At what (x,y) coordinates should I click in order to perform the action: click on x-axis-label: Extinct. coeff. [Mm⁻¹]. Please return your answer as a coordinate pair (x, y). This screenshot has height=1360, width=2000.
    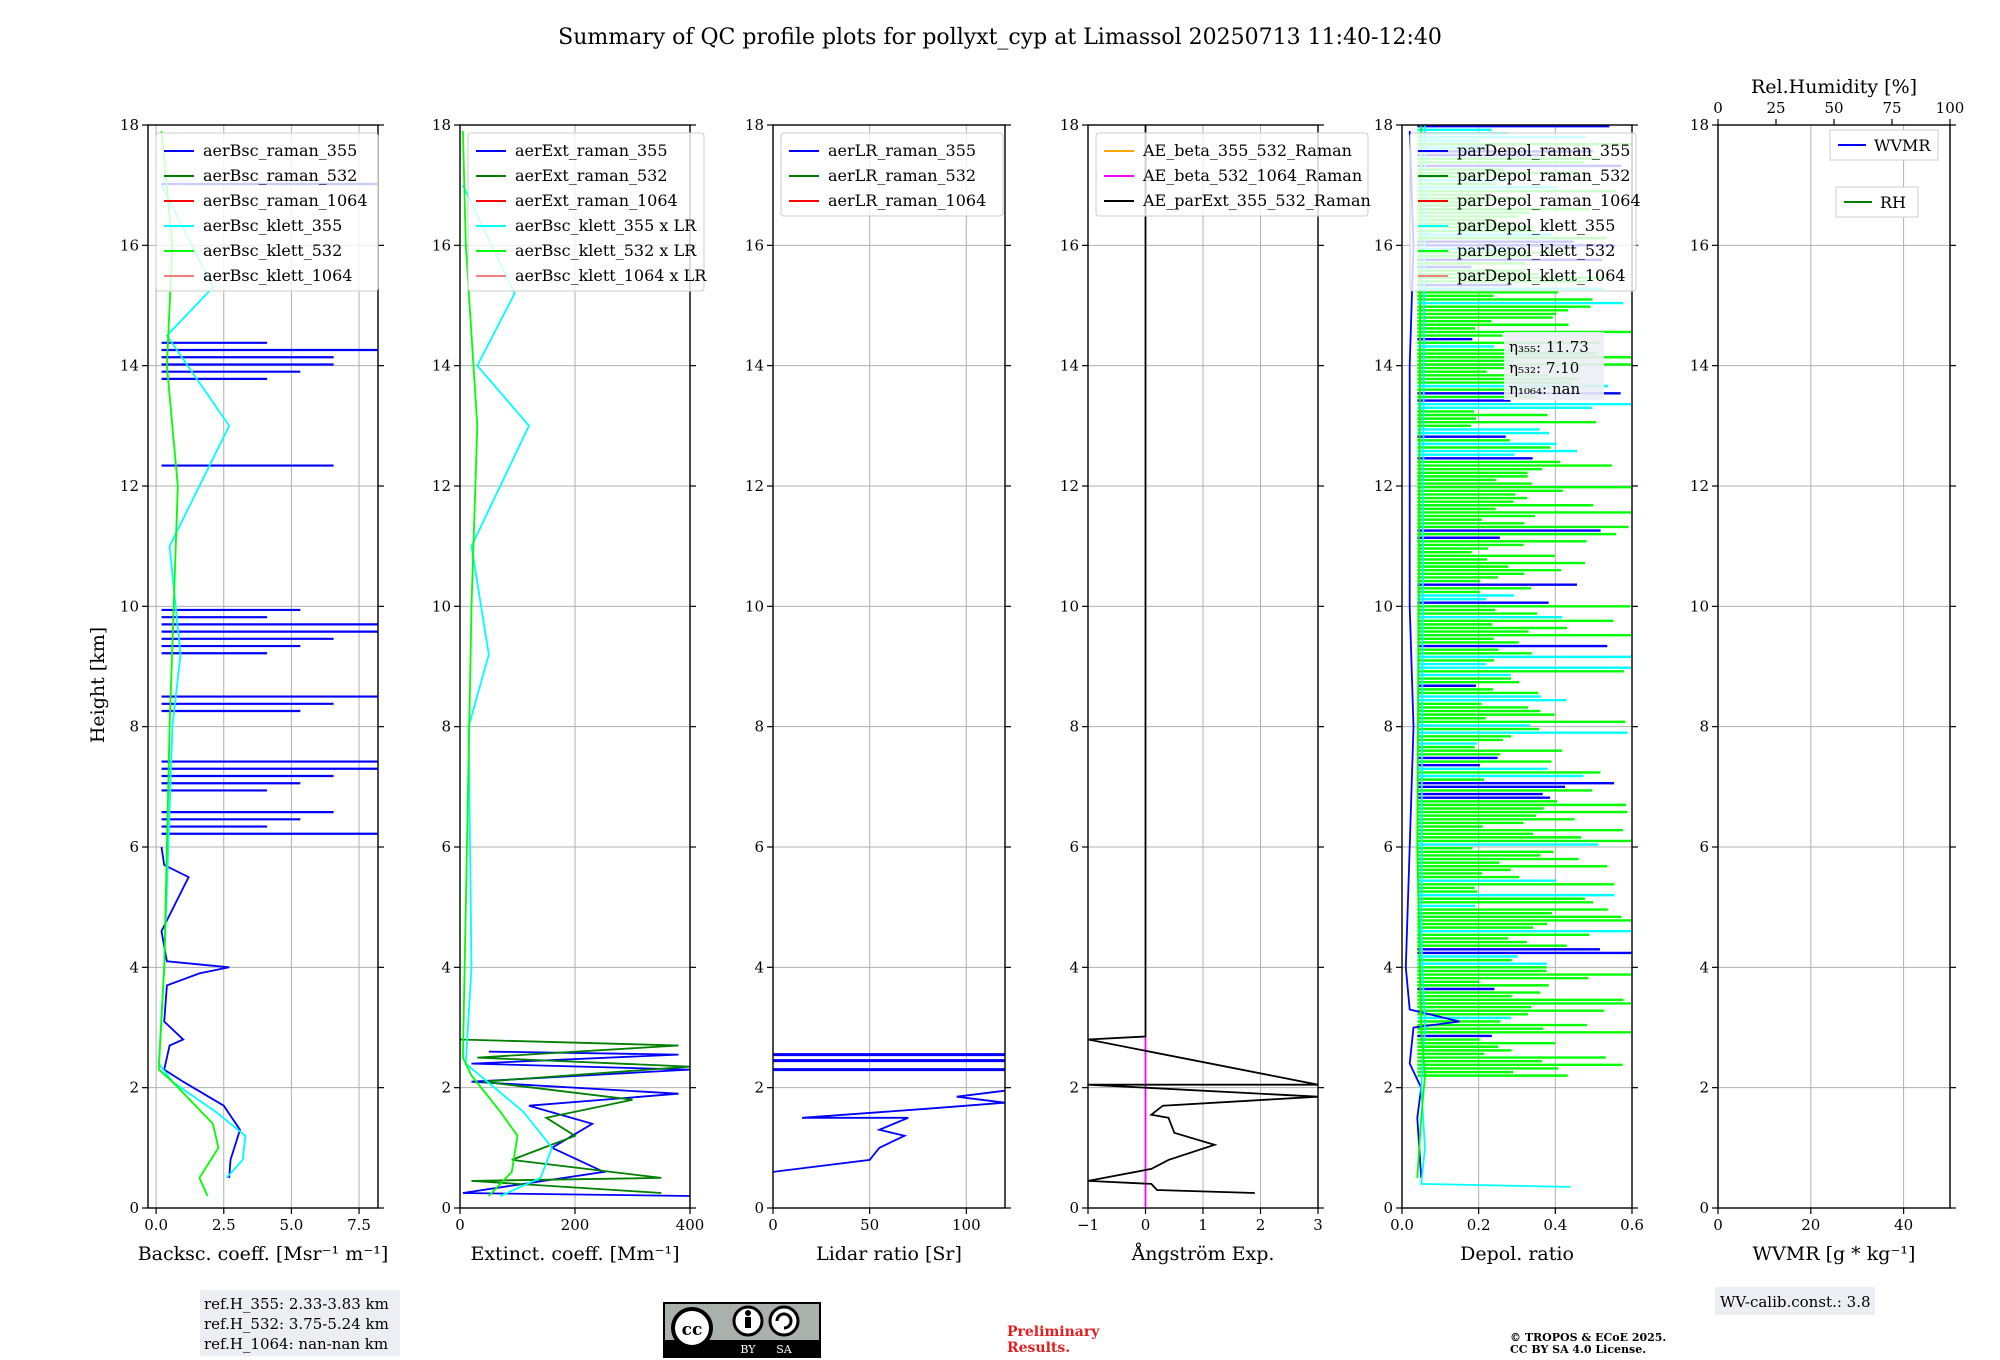
    Looking at the image, I should click on (574, 1254).